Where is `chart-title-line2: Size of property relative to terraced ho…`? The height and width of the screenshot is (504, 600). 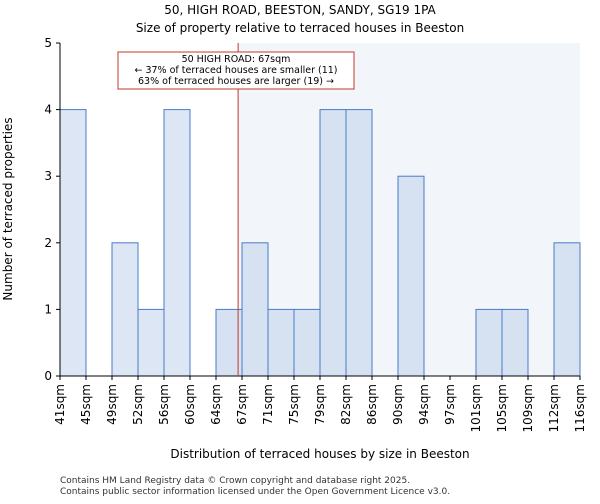
chart-title-line2: Size of property relative to terraced ho… is located at coordinates (300, 28).